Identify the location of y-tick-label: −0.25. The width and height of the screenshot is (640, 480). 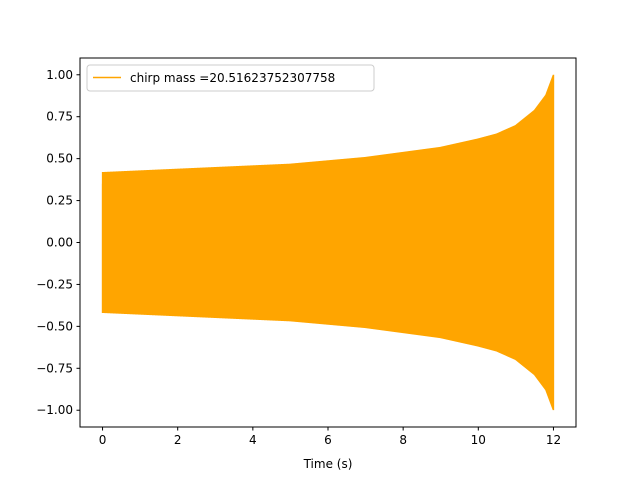
(54, 284).